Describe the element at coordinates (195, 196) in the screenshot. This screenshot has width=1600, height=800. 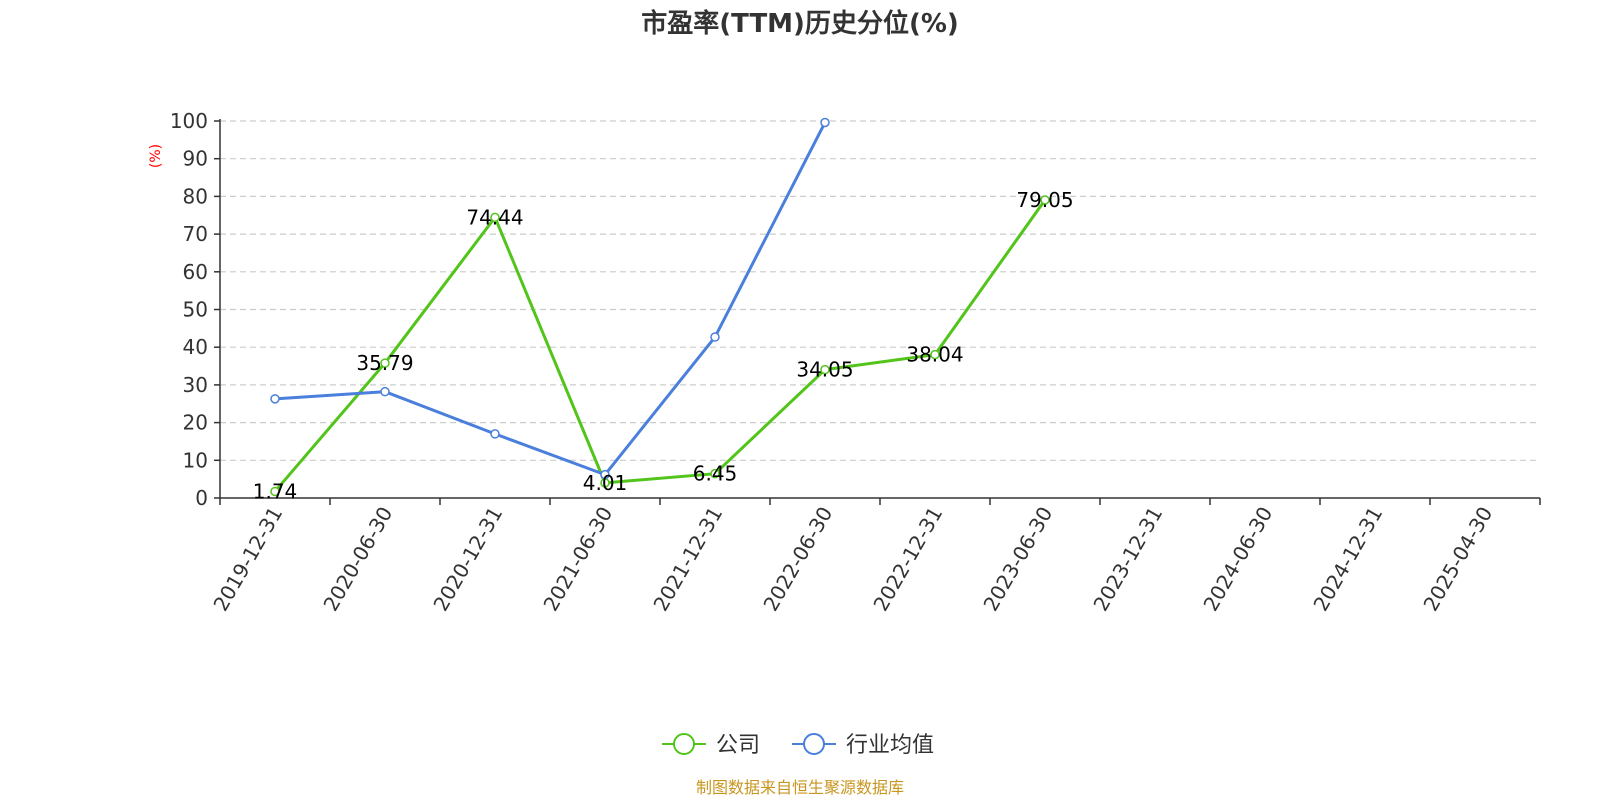
I see `y-tick-label: 80` at that location.